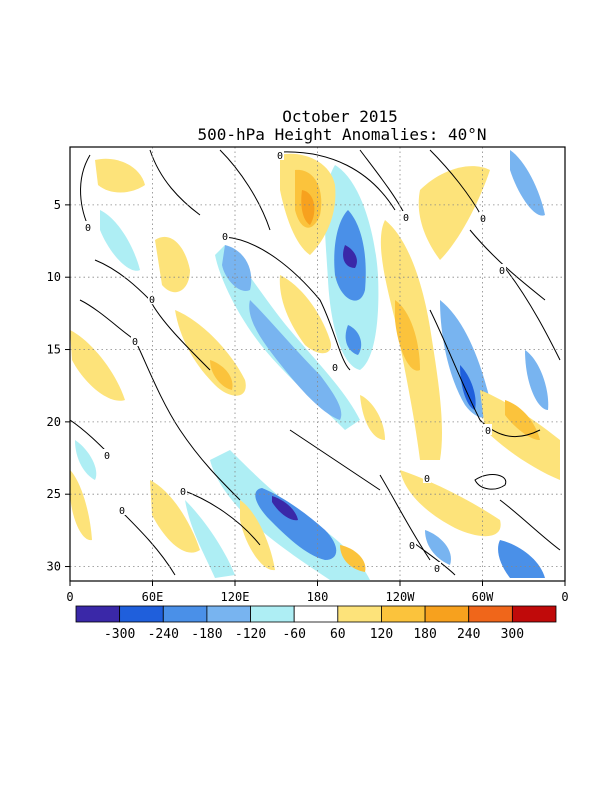 The width and height of the screenshot is (600, 800). Describe the element at coordinates (350, 256) in the screenshot. I see `neg-max-dateline` at that location.